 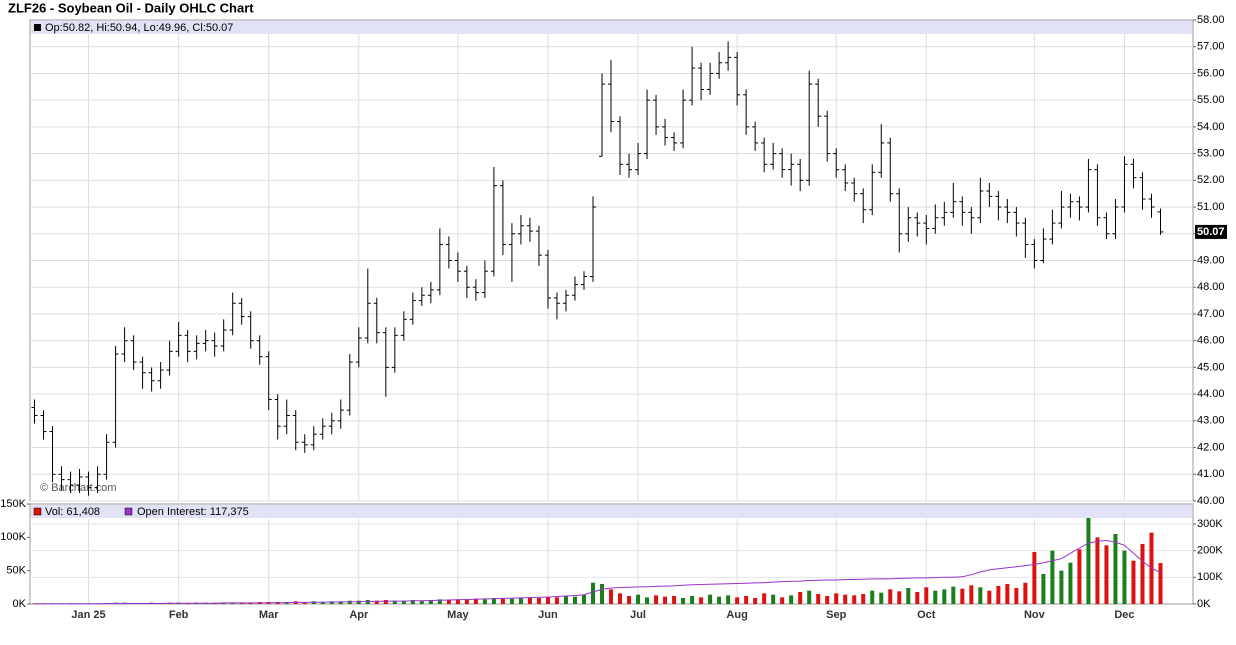 I want to click on y-tick-label: 150K, so click(x=13, y=504).